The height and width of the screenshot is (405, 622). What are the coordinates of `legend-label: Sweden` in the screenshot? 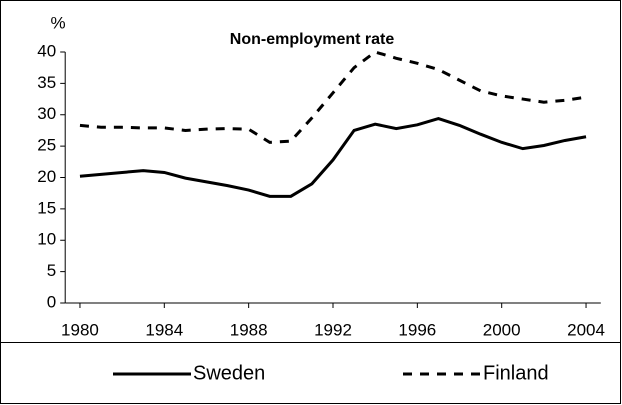 It's located at (229, 373).